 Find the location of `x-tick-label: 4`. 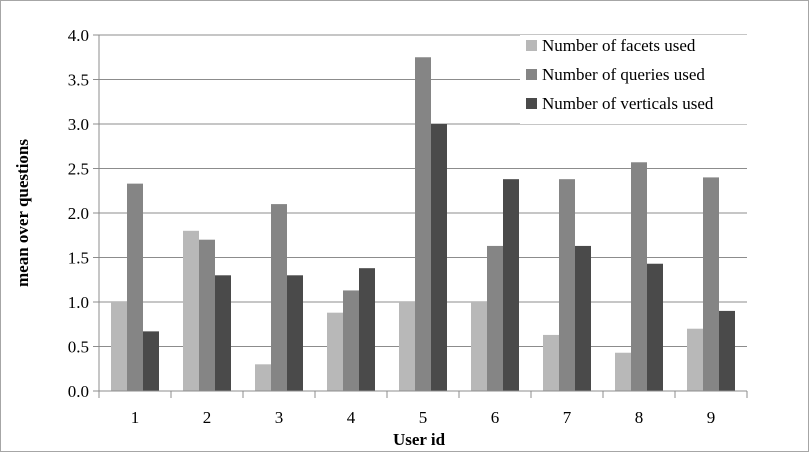

x-tick-label: 4 is located at coordinates (351, 417).